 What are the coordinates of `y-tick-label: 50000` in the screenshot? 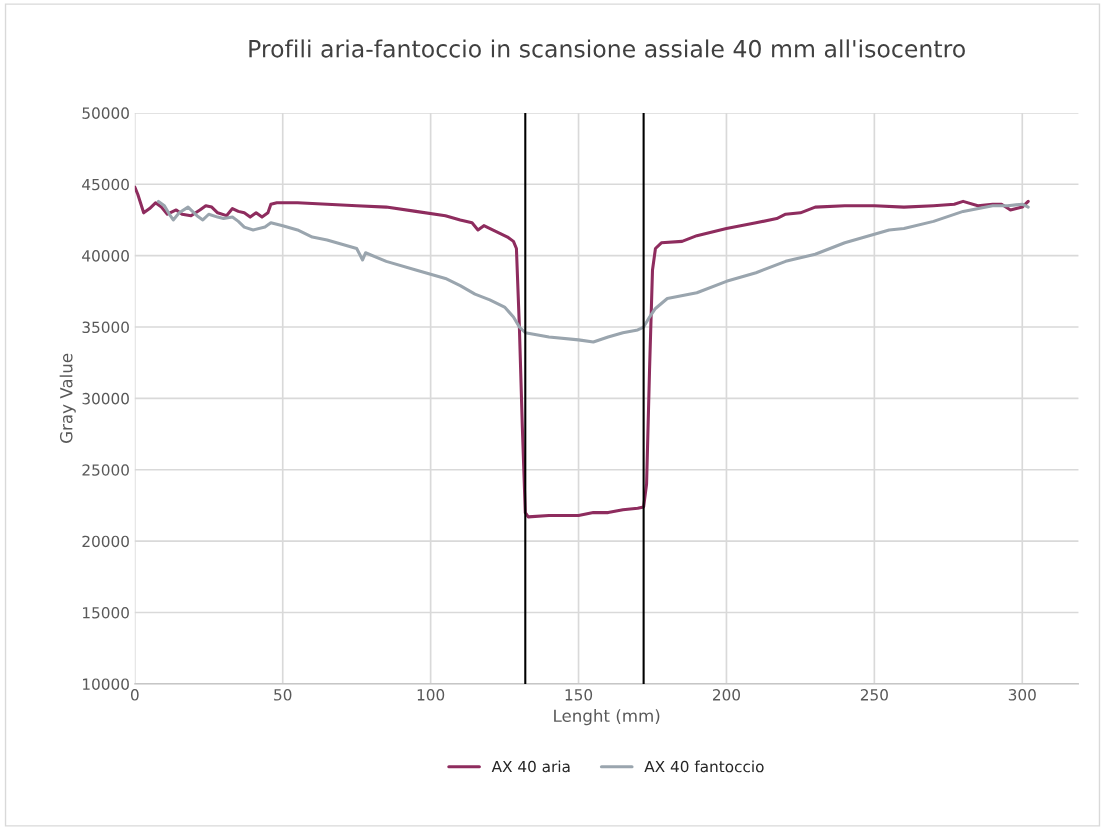 It's located at (105, 113).